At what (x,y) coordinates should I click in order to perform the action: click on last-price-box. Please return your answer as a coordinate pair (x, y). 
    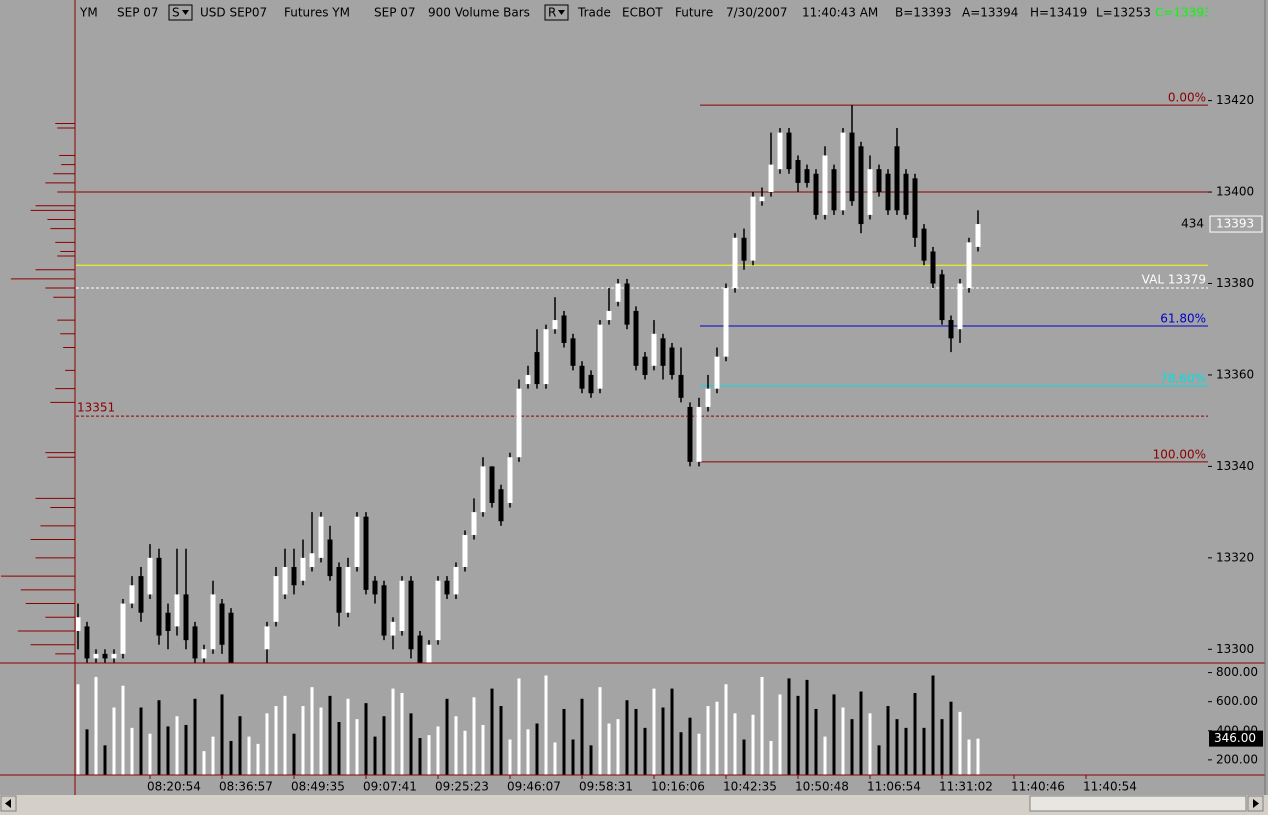
    Looking at the image, I should click on (1236, 224).